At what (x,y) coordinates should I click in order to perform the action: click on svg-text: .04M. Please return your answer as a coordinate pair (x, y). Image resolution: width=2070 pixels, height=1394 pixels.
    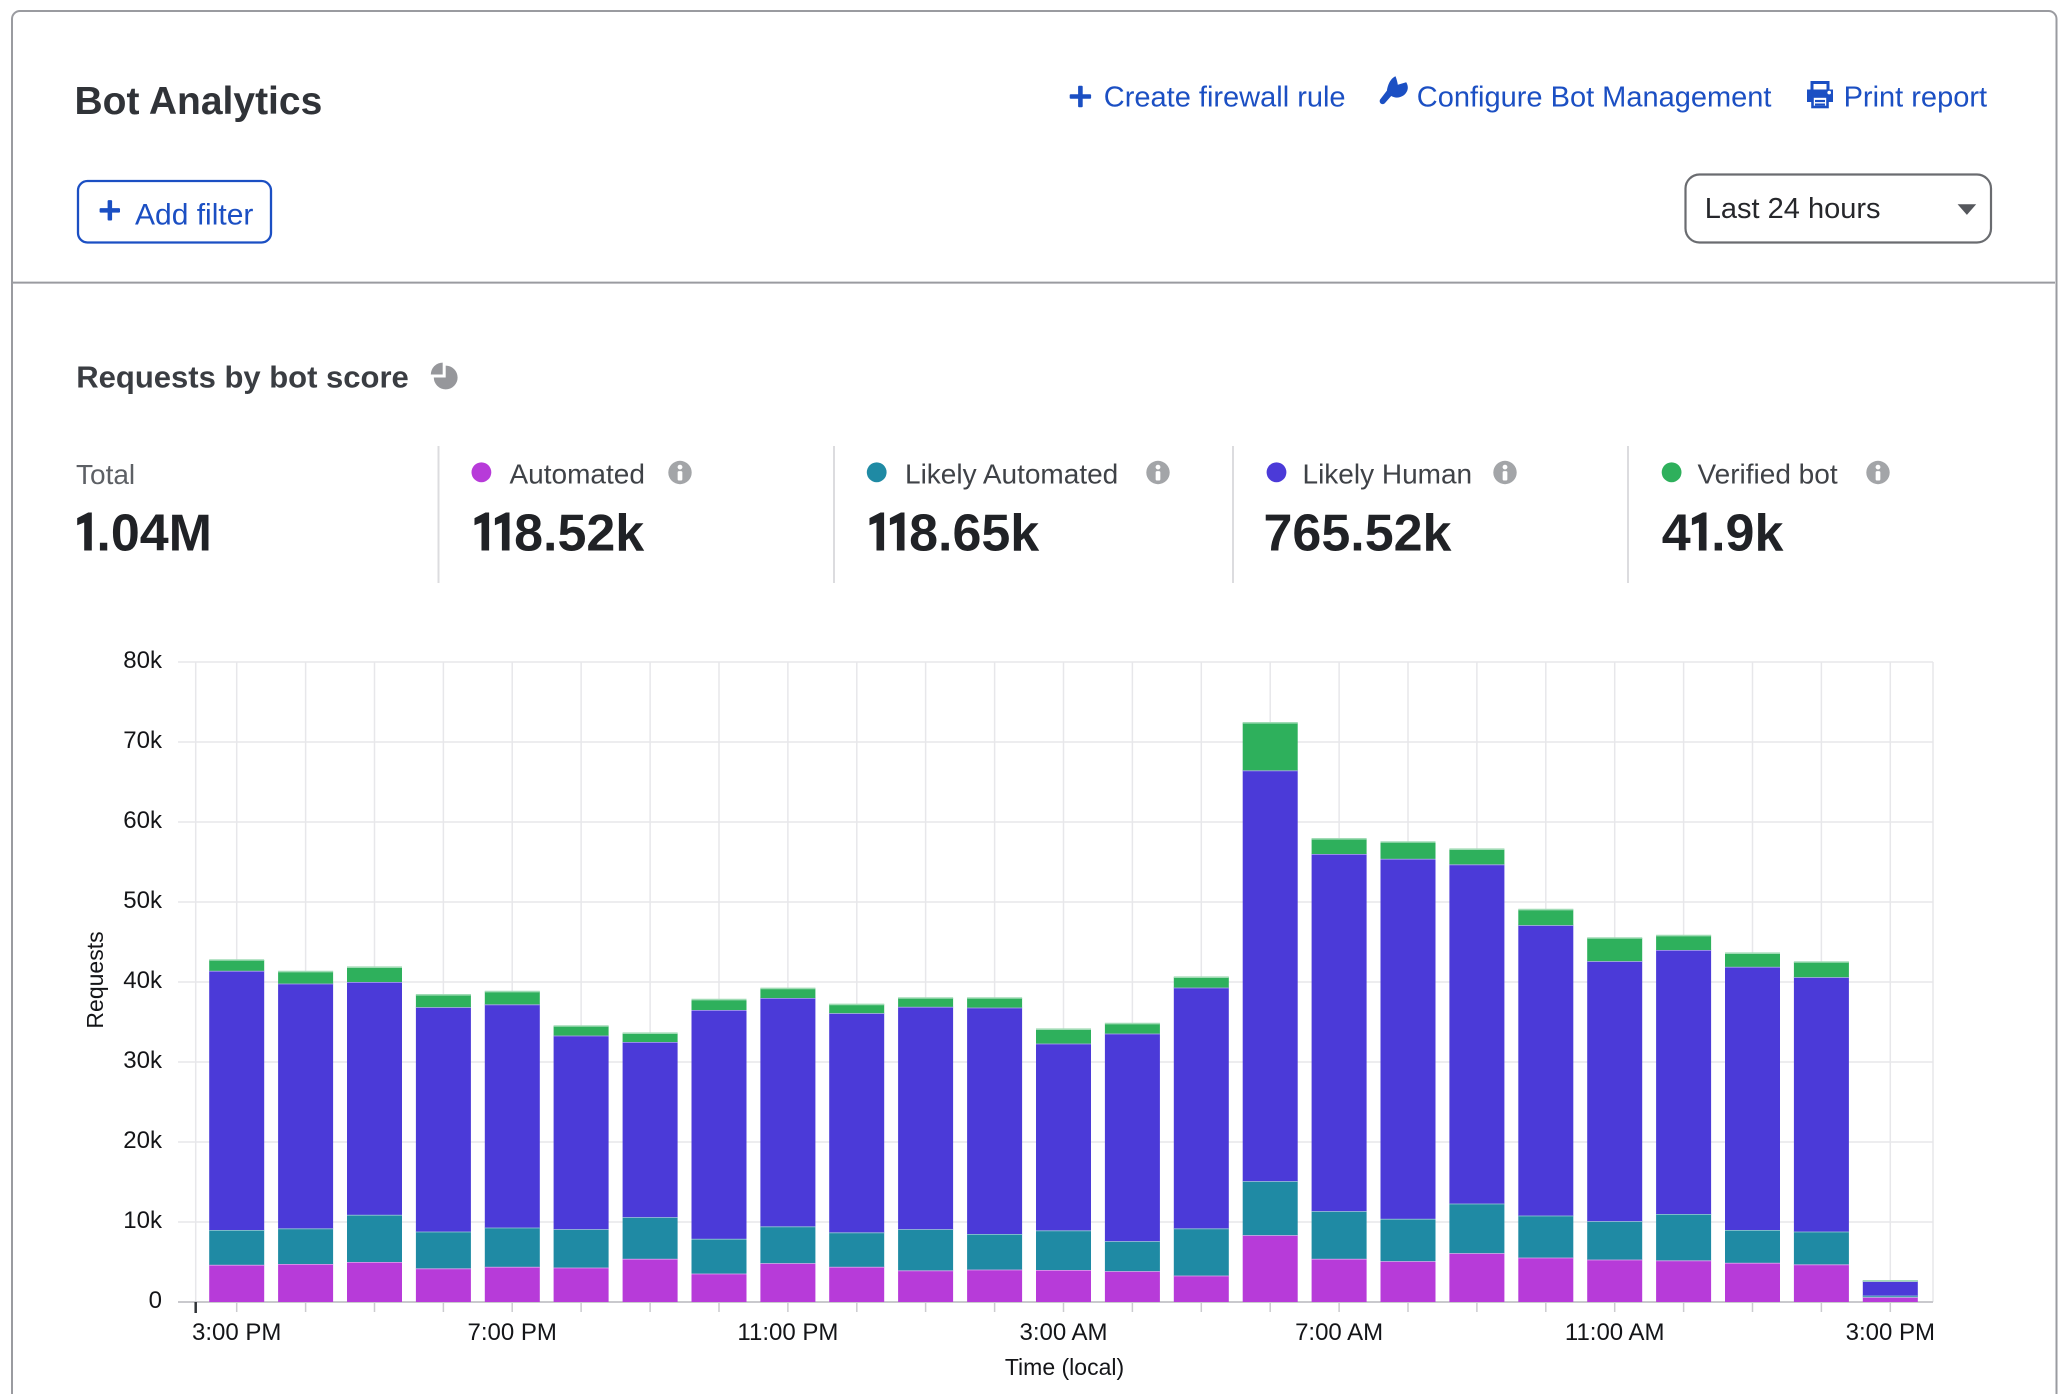
    Looking at the image, I should click on (154, 534).